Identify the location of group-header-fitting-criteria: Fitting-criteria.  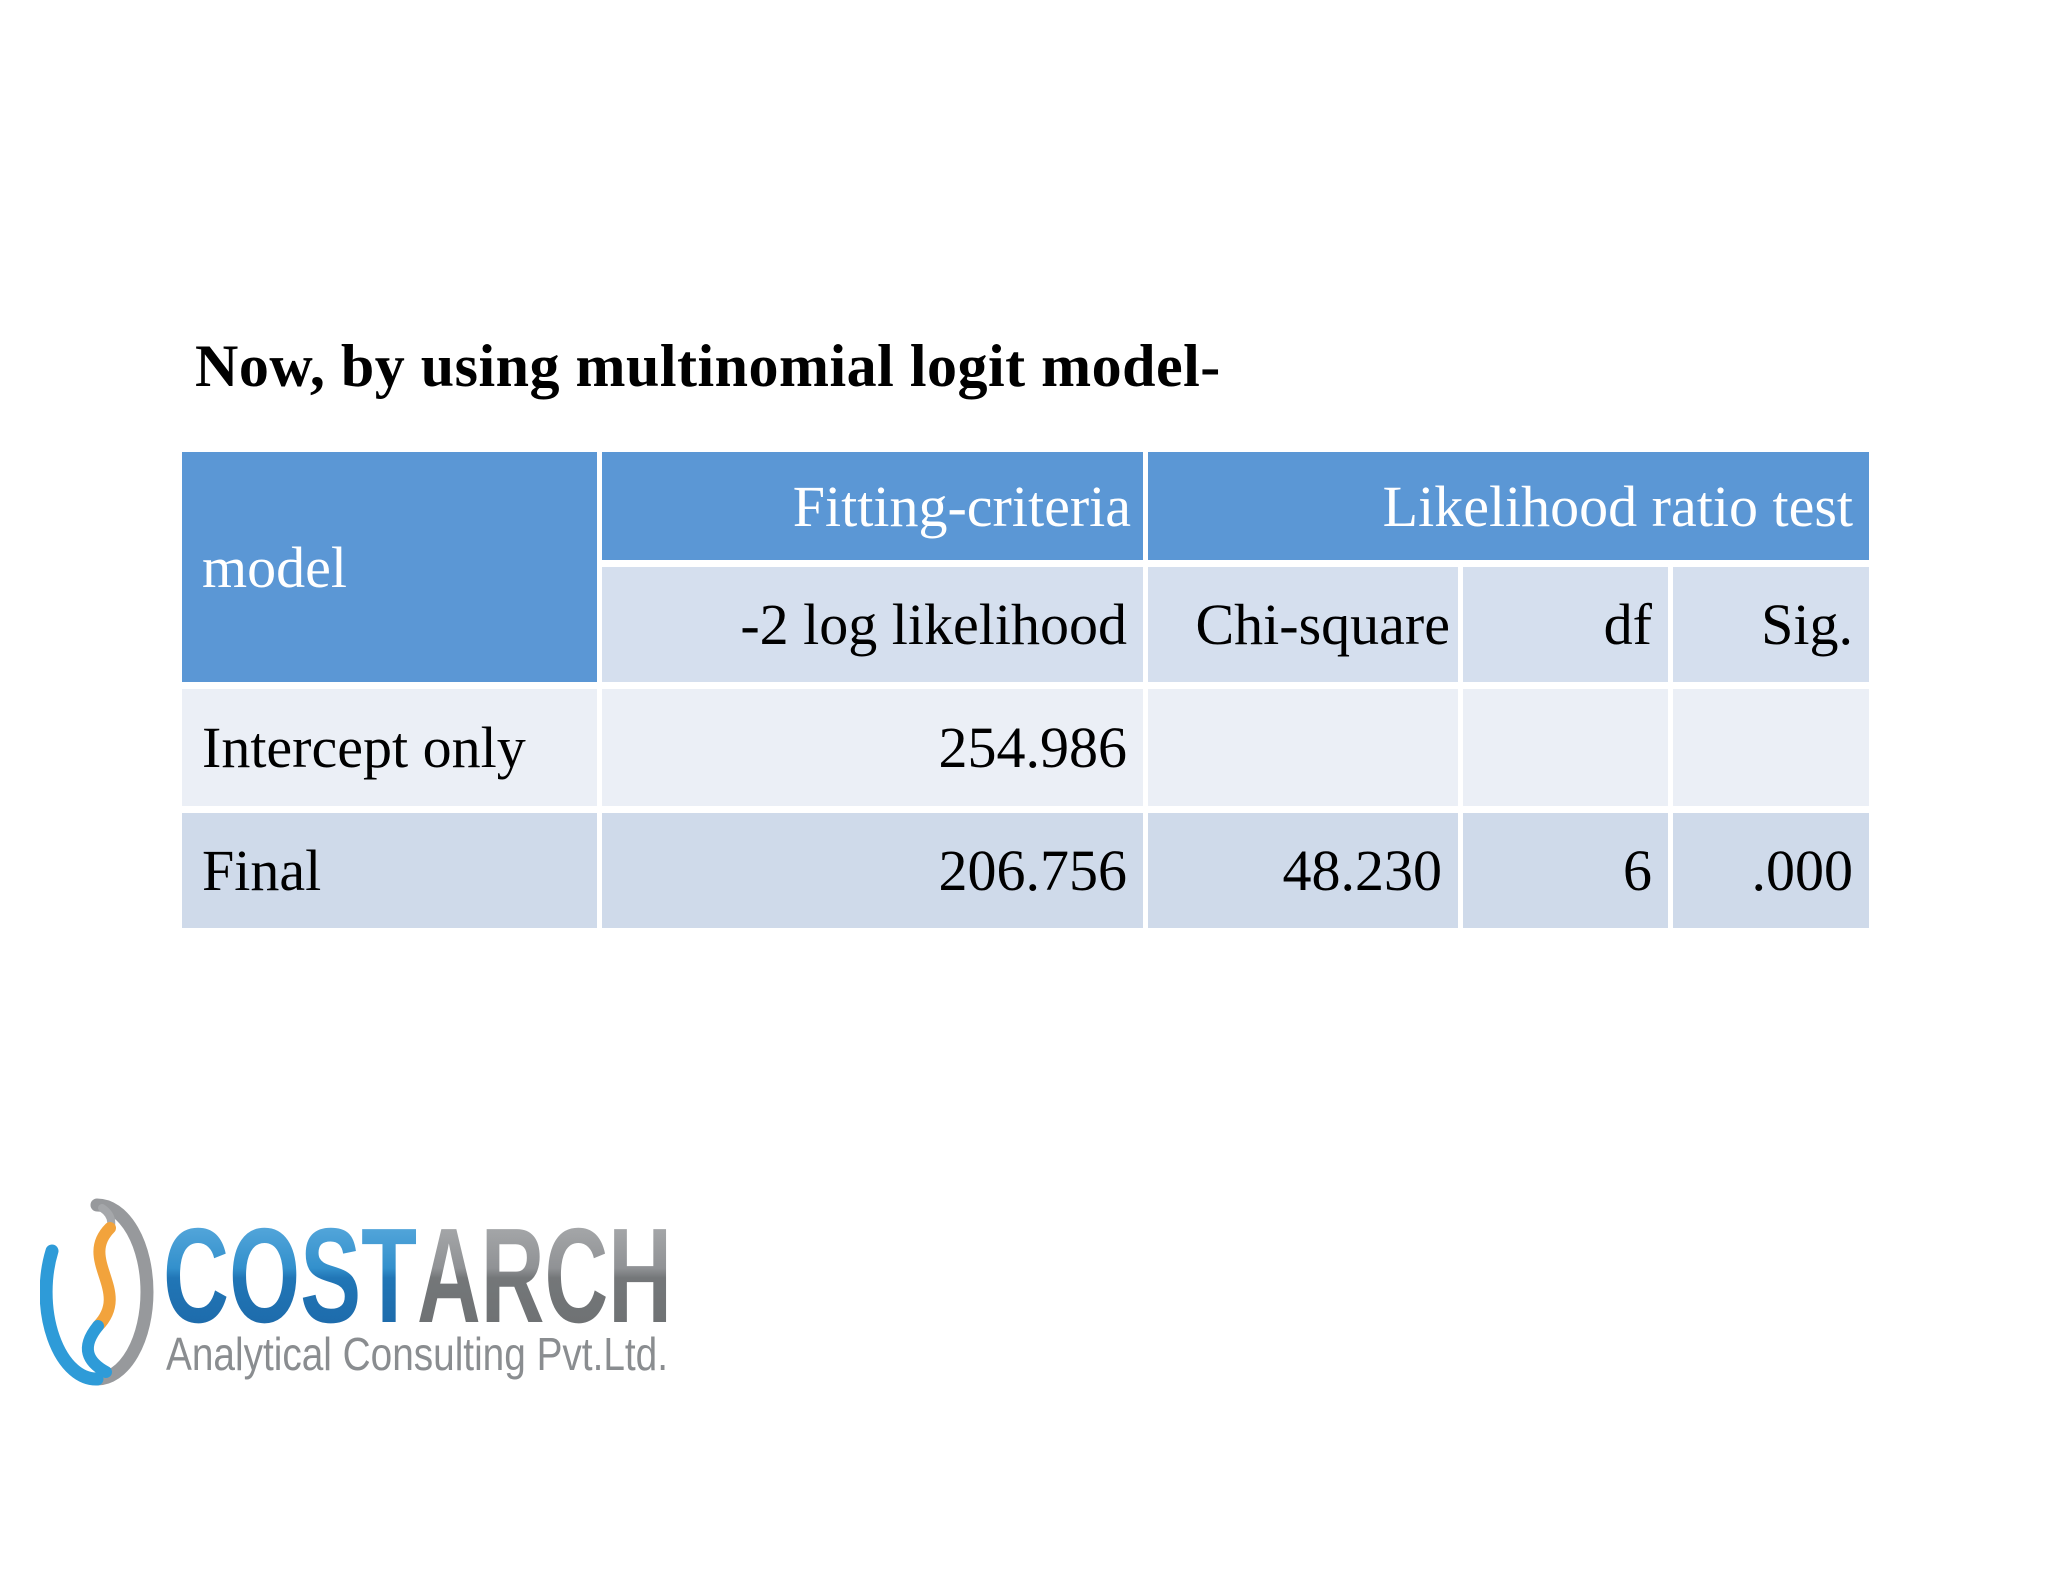
(872, 506).